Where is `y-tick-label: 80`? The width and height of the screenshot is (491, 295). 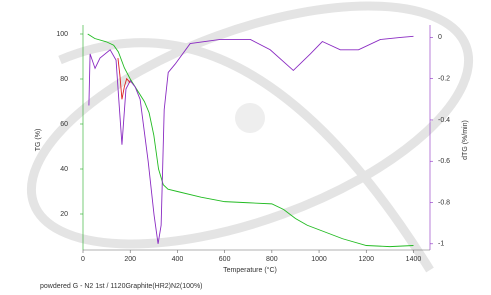 y-tick-label: 80 is located at coordinates (64, 79).